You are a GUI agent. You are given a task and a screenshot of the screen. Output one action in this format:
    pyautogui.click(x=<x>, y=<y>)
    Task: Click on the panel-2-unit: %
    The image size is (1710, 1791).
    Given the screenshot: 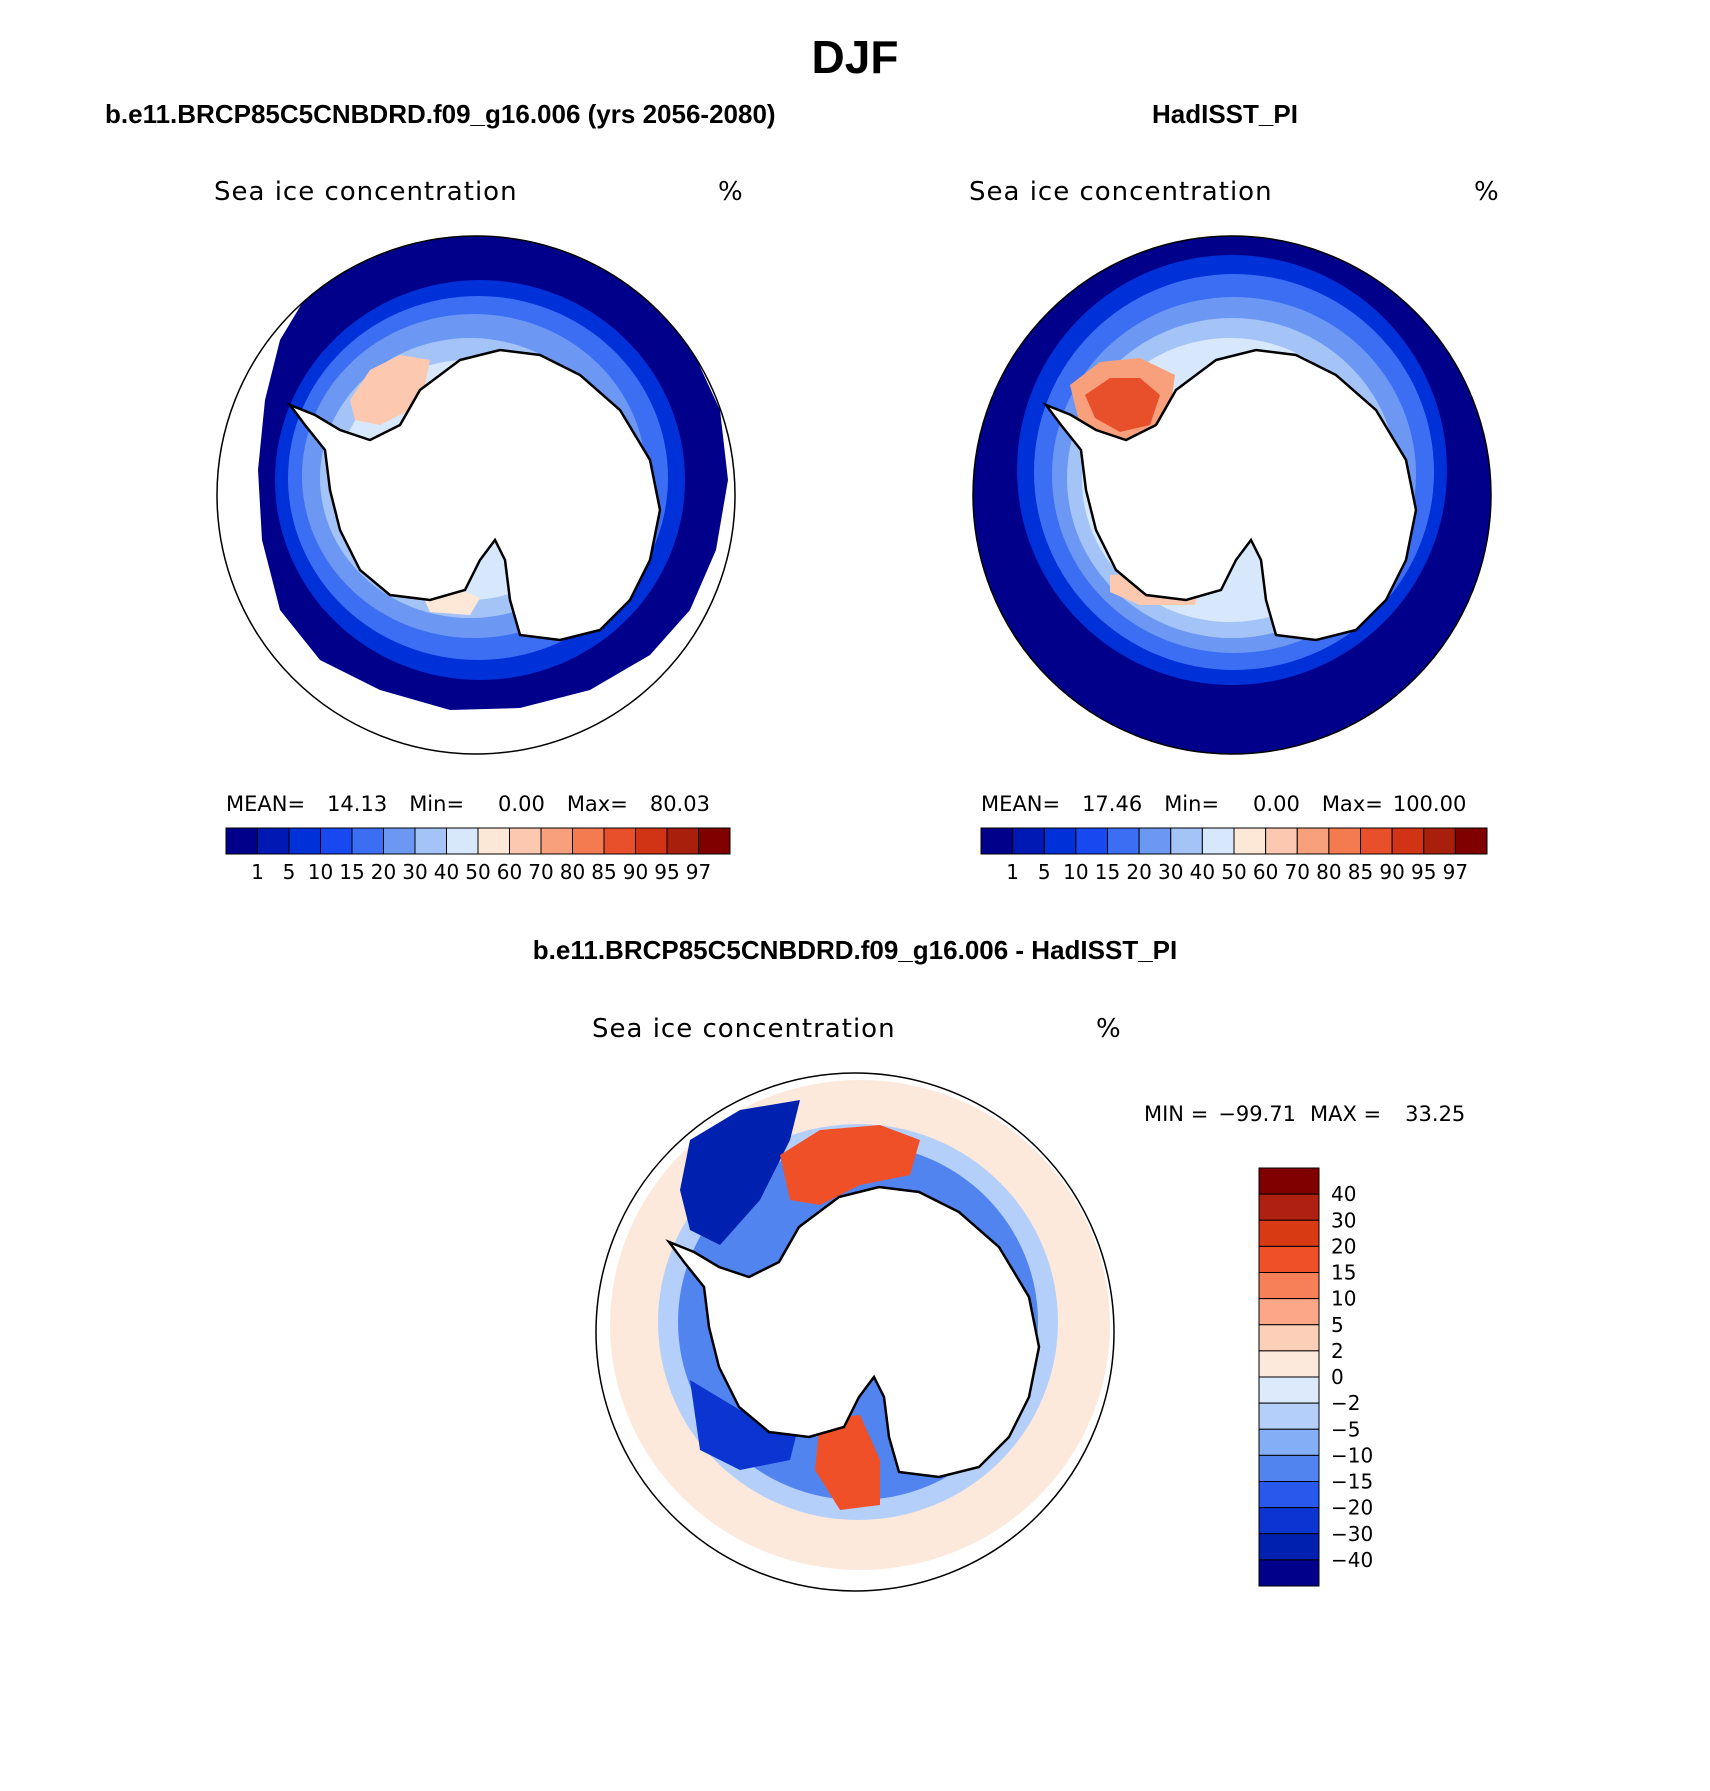 What is the action you would take?
    pyautogui.click(x=1486, y=192)
    